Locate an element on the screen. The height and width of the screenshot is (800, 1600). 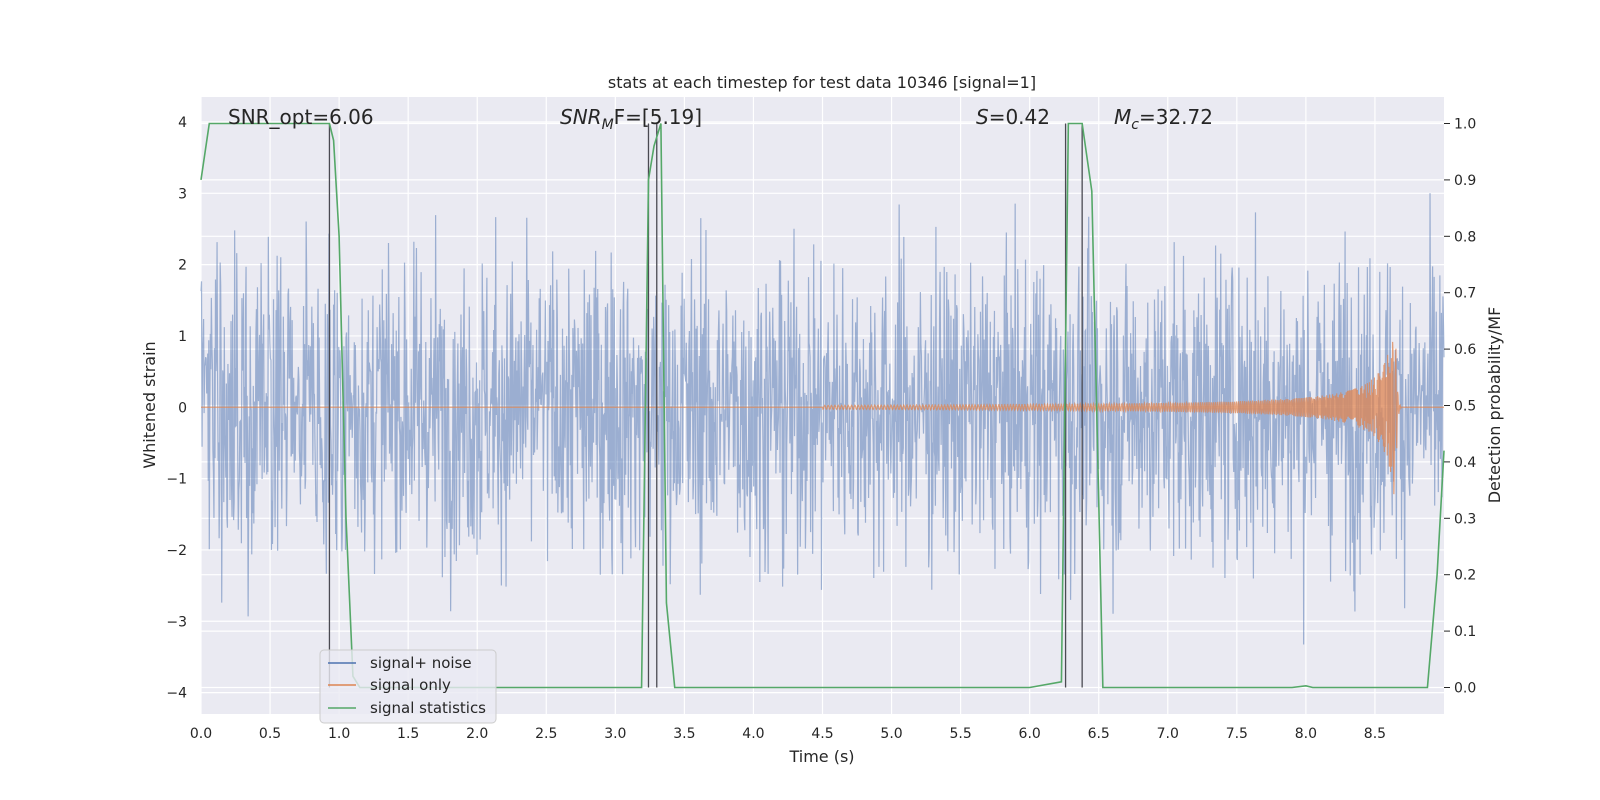
y-left-tick-labels: 4 3 2 1 0 −1 −2 −3 −4 is located at coordinates (176, 408).